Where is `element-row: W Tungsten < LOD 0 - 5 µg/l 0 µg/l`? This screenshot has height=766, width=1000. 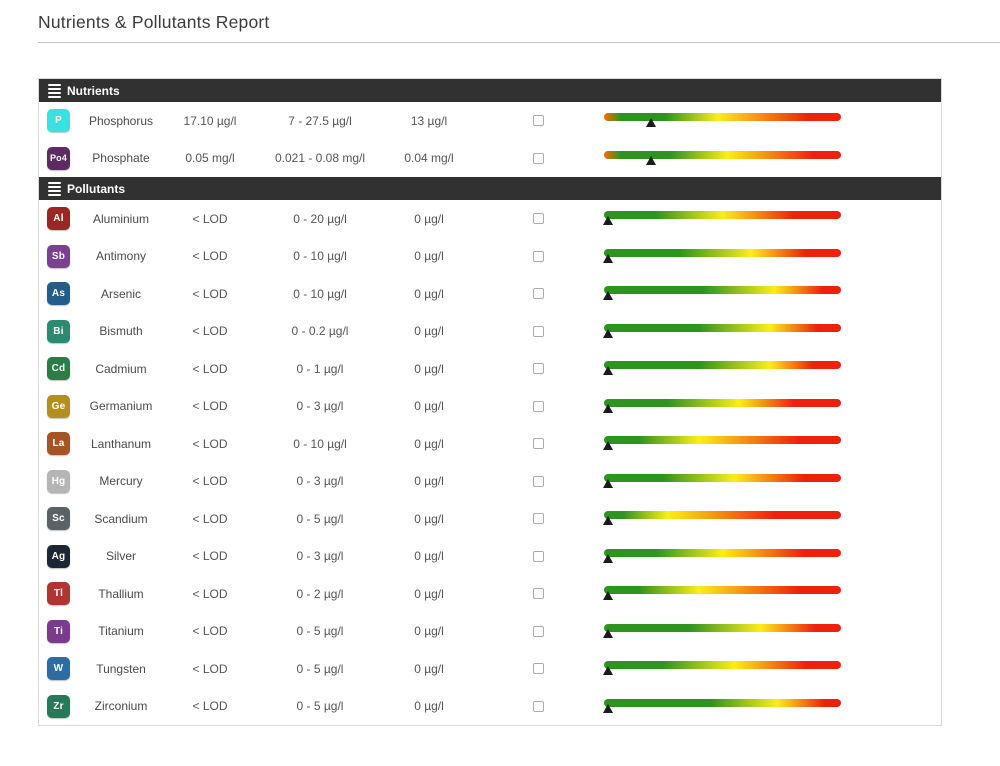
element-row: W Tungsten < LOD 0 - 5 µg/l 0 µg/l is located at coordinates (490, 669).